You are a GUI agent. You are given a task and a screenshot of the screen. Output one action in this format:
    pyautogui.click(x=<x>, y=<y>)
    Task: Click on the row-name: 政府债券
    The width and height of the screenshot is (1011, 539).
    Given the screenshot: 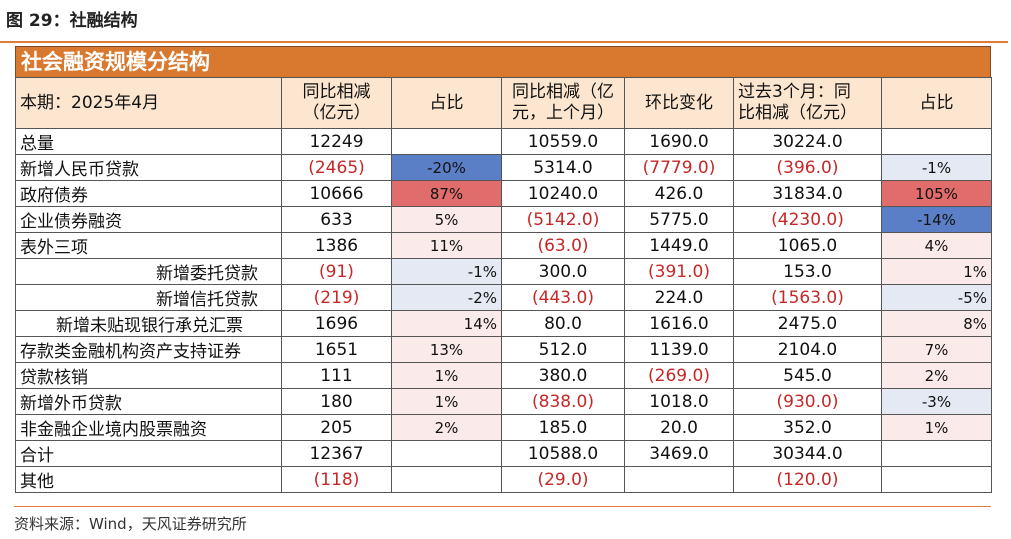 What is the action you would take?
    pyautogui.click(x=148, y=193)
    